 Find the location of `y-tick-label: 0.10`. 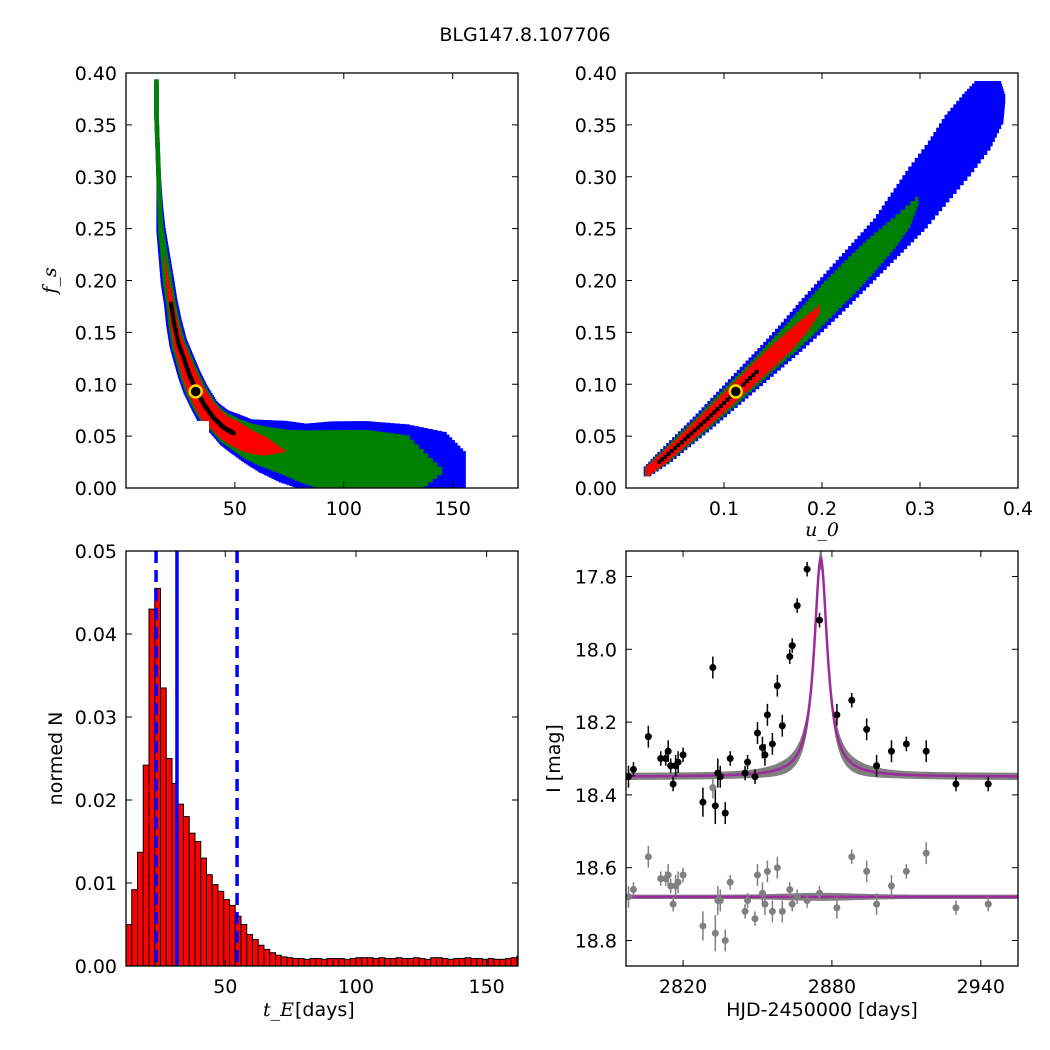

y-tick-label: 0.10 is located at coordinates (596, 385).